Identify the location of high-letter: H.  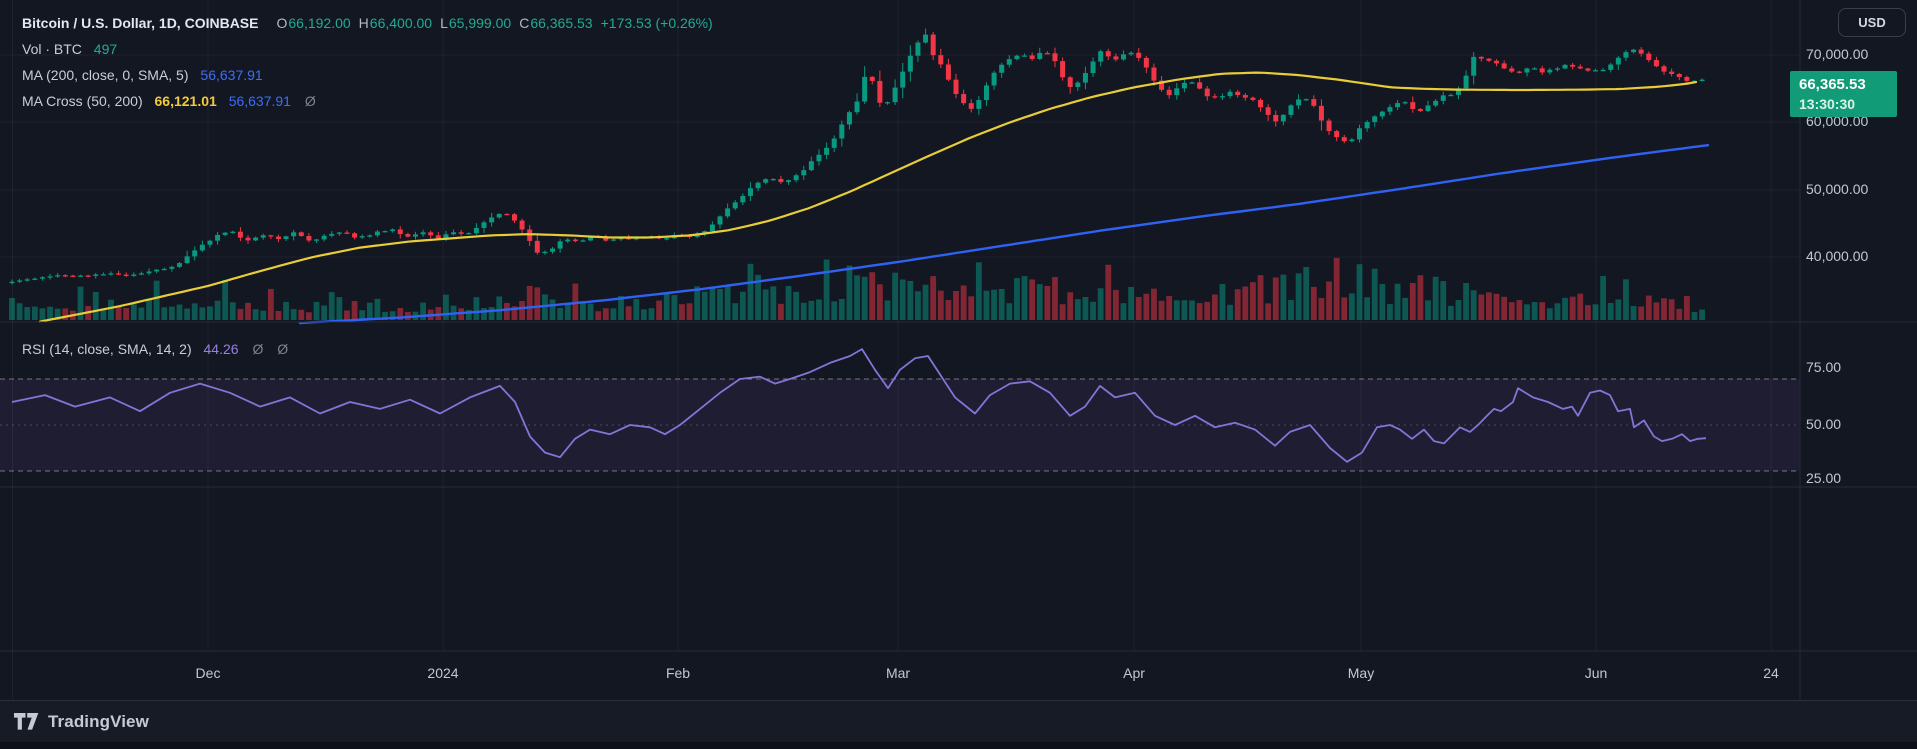
(363, 23).